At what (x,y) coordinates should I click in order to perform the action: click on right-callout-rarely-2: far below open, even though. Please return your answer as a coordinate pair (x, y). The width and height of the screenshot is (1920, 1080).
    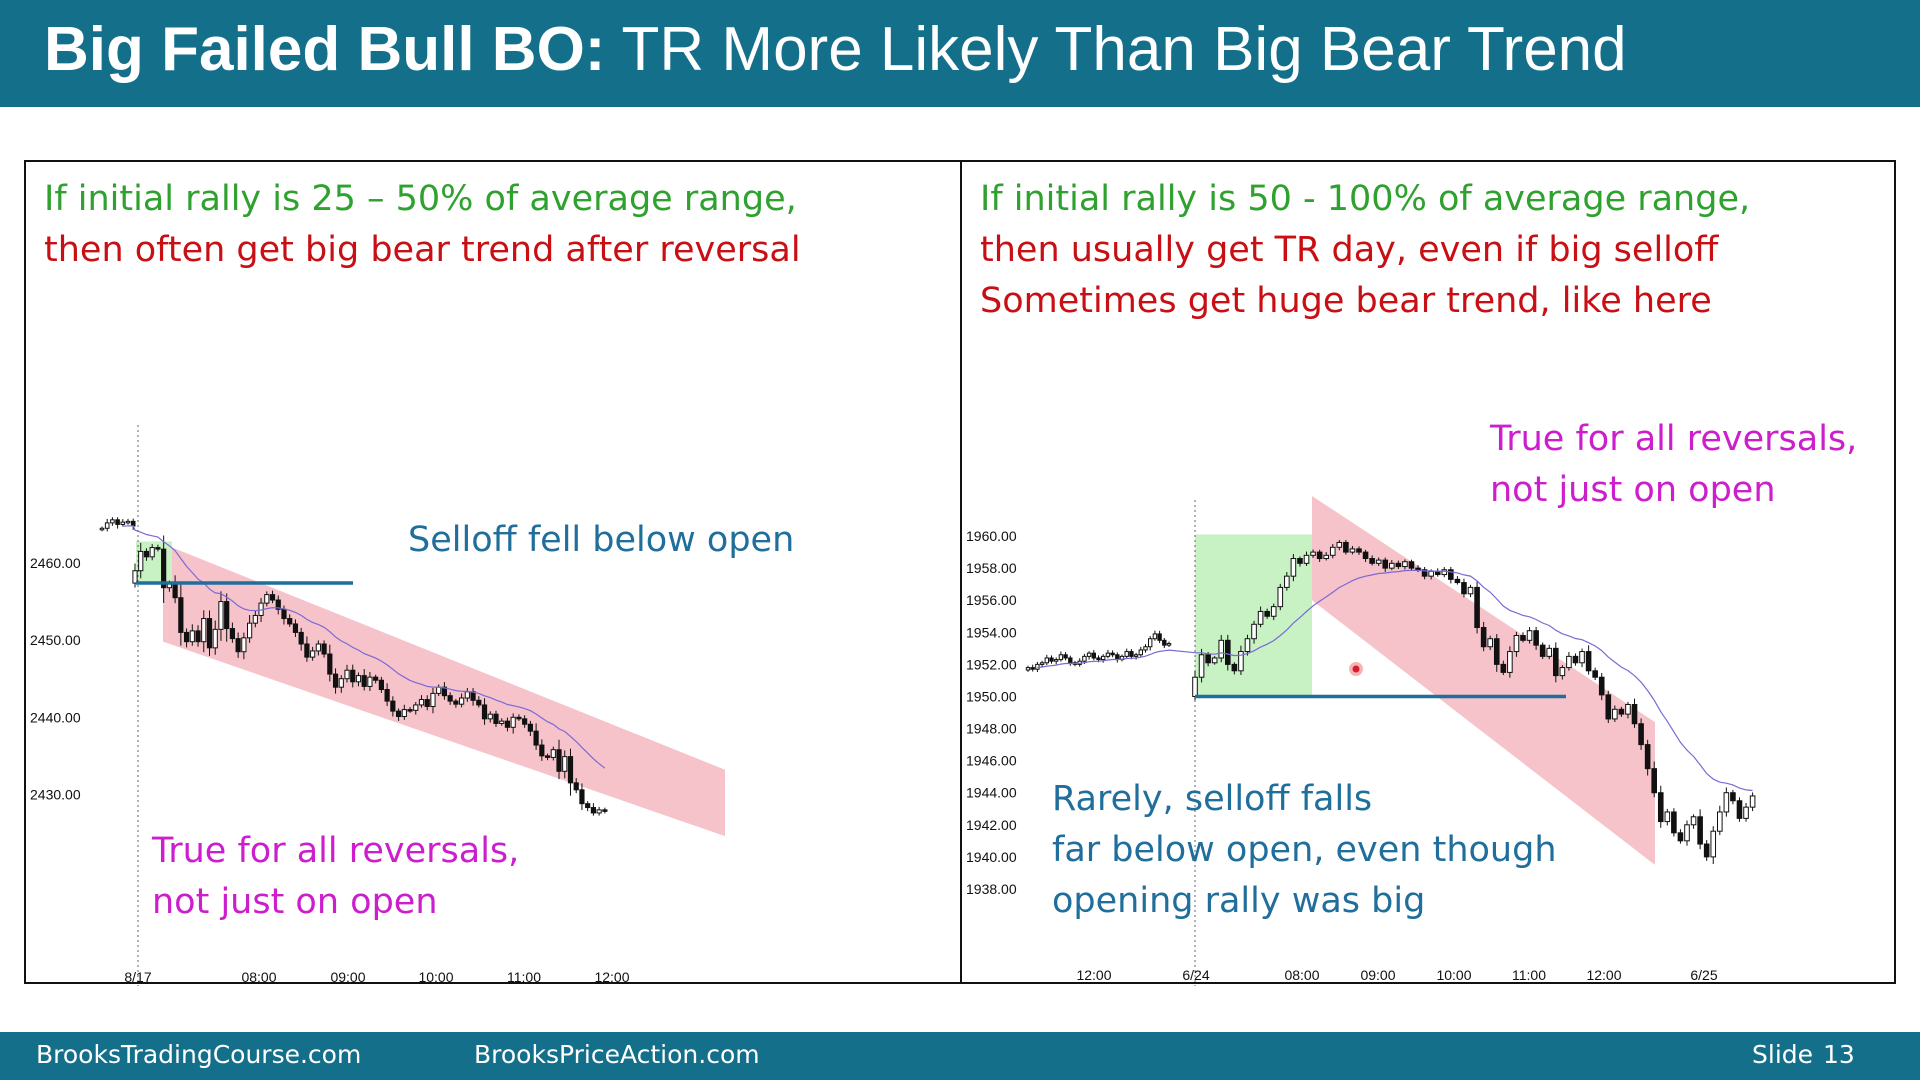
    Looking at the image, I should click on (1304, 850).